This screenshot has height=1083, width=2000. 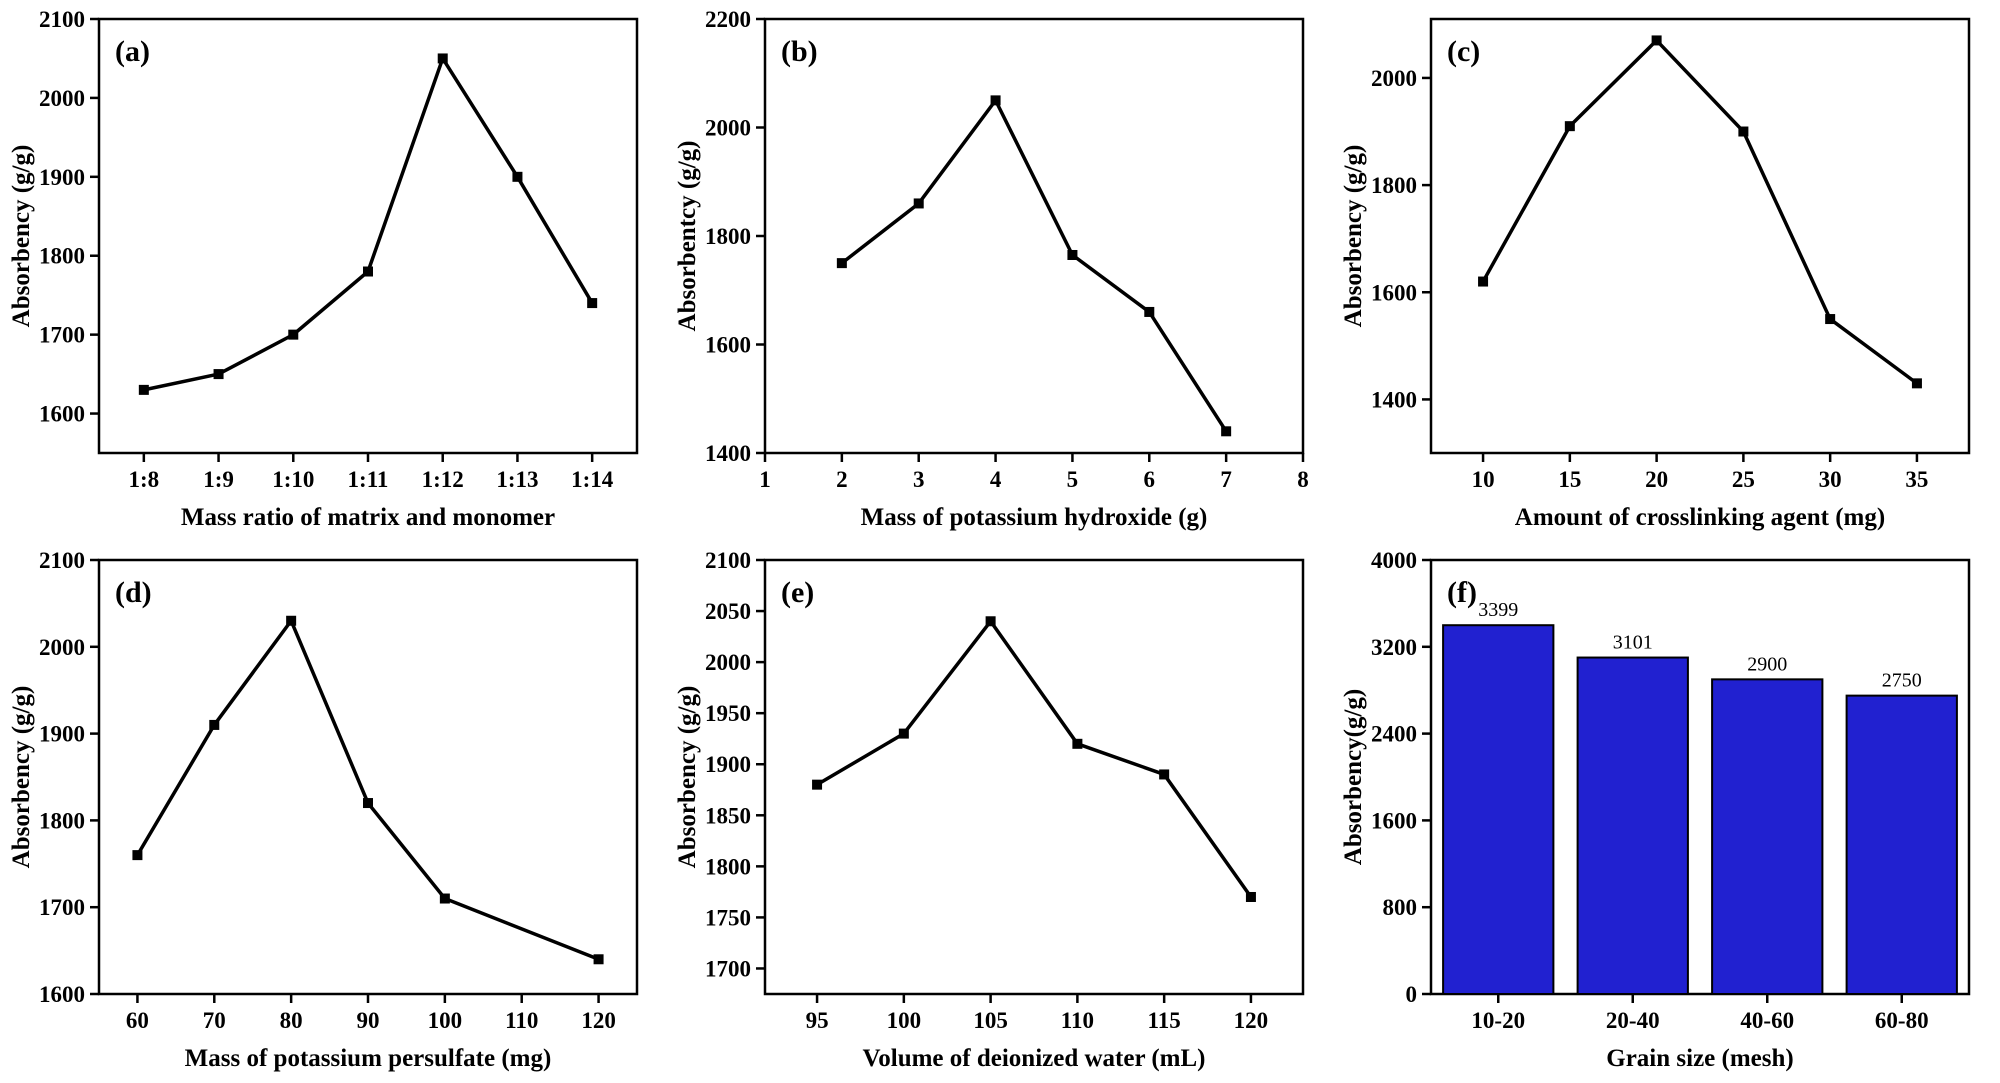 I want to click on y-tick-label: 1850, so click(x=728, y=815).